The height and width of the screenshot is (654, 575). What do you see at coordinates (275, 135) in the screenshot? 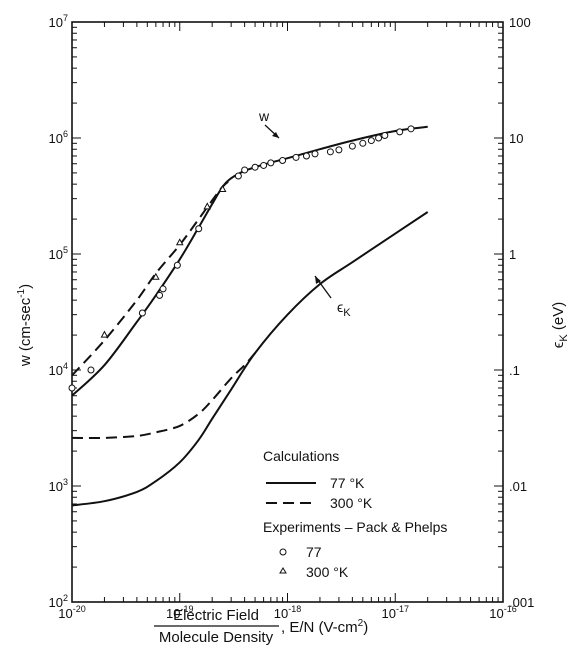
I see `curve-label-w-arrowhead` at bounding box center [275, 135].